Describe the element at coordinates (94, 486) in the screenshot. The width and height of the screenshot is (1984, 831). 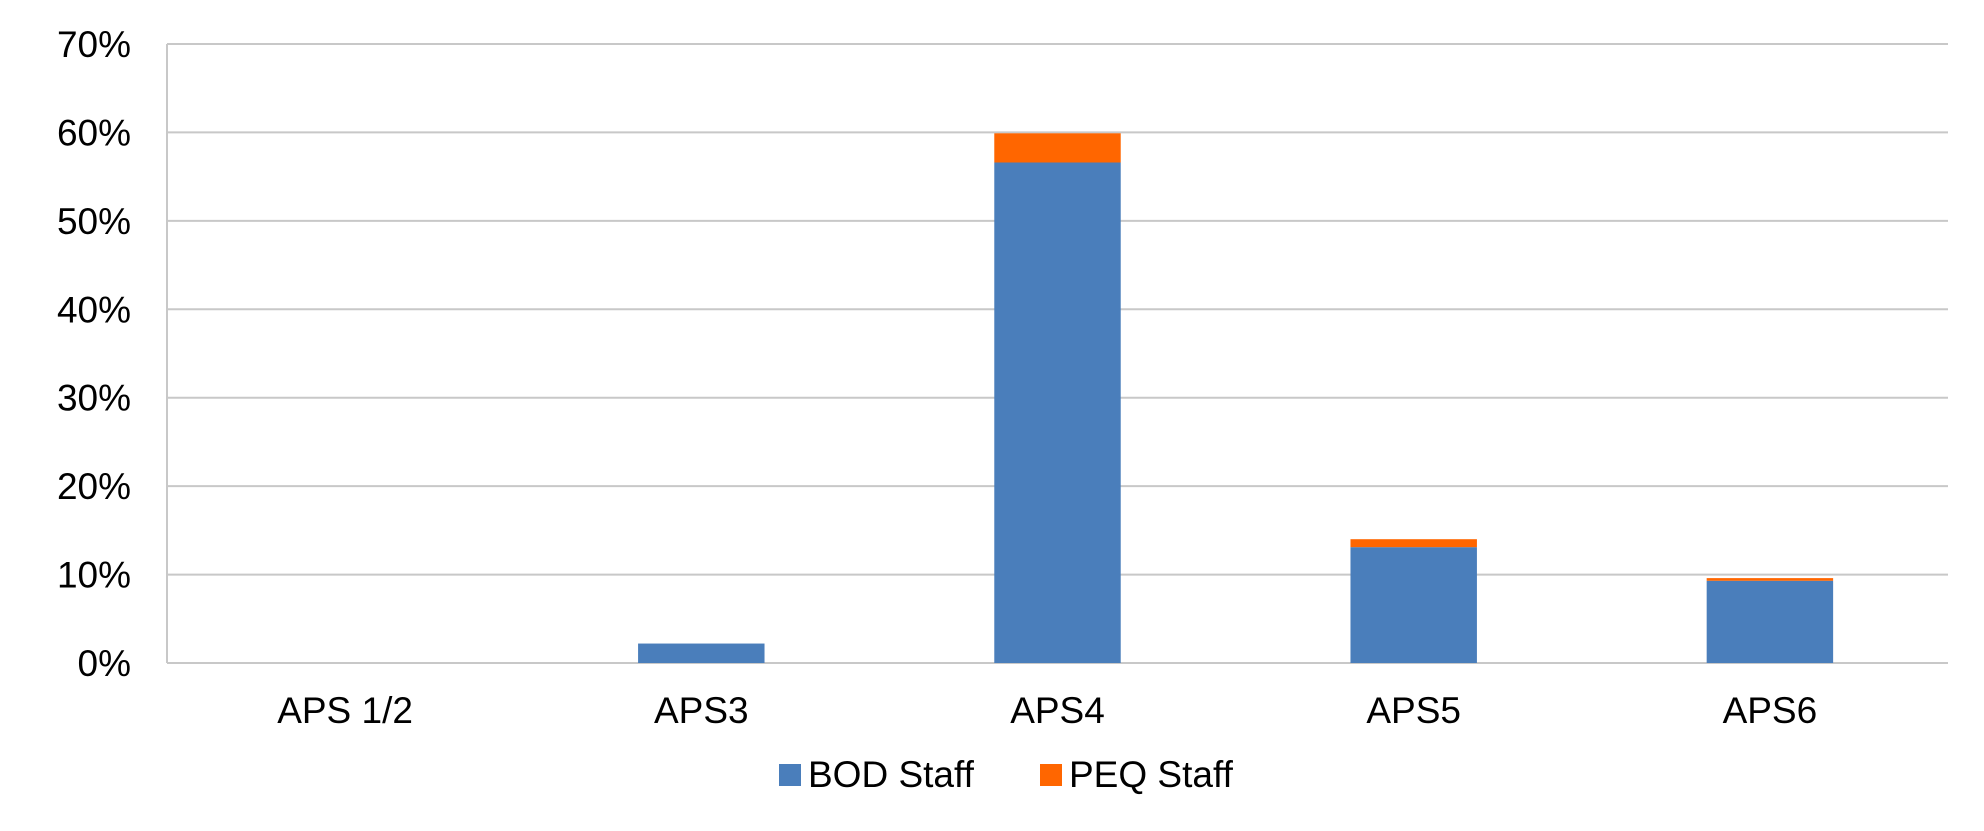
I see `y-tick-label: 20%` at that location.